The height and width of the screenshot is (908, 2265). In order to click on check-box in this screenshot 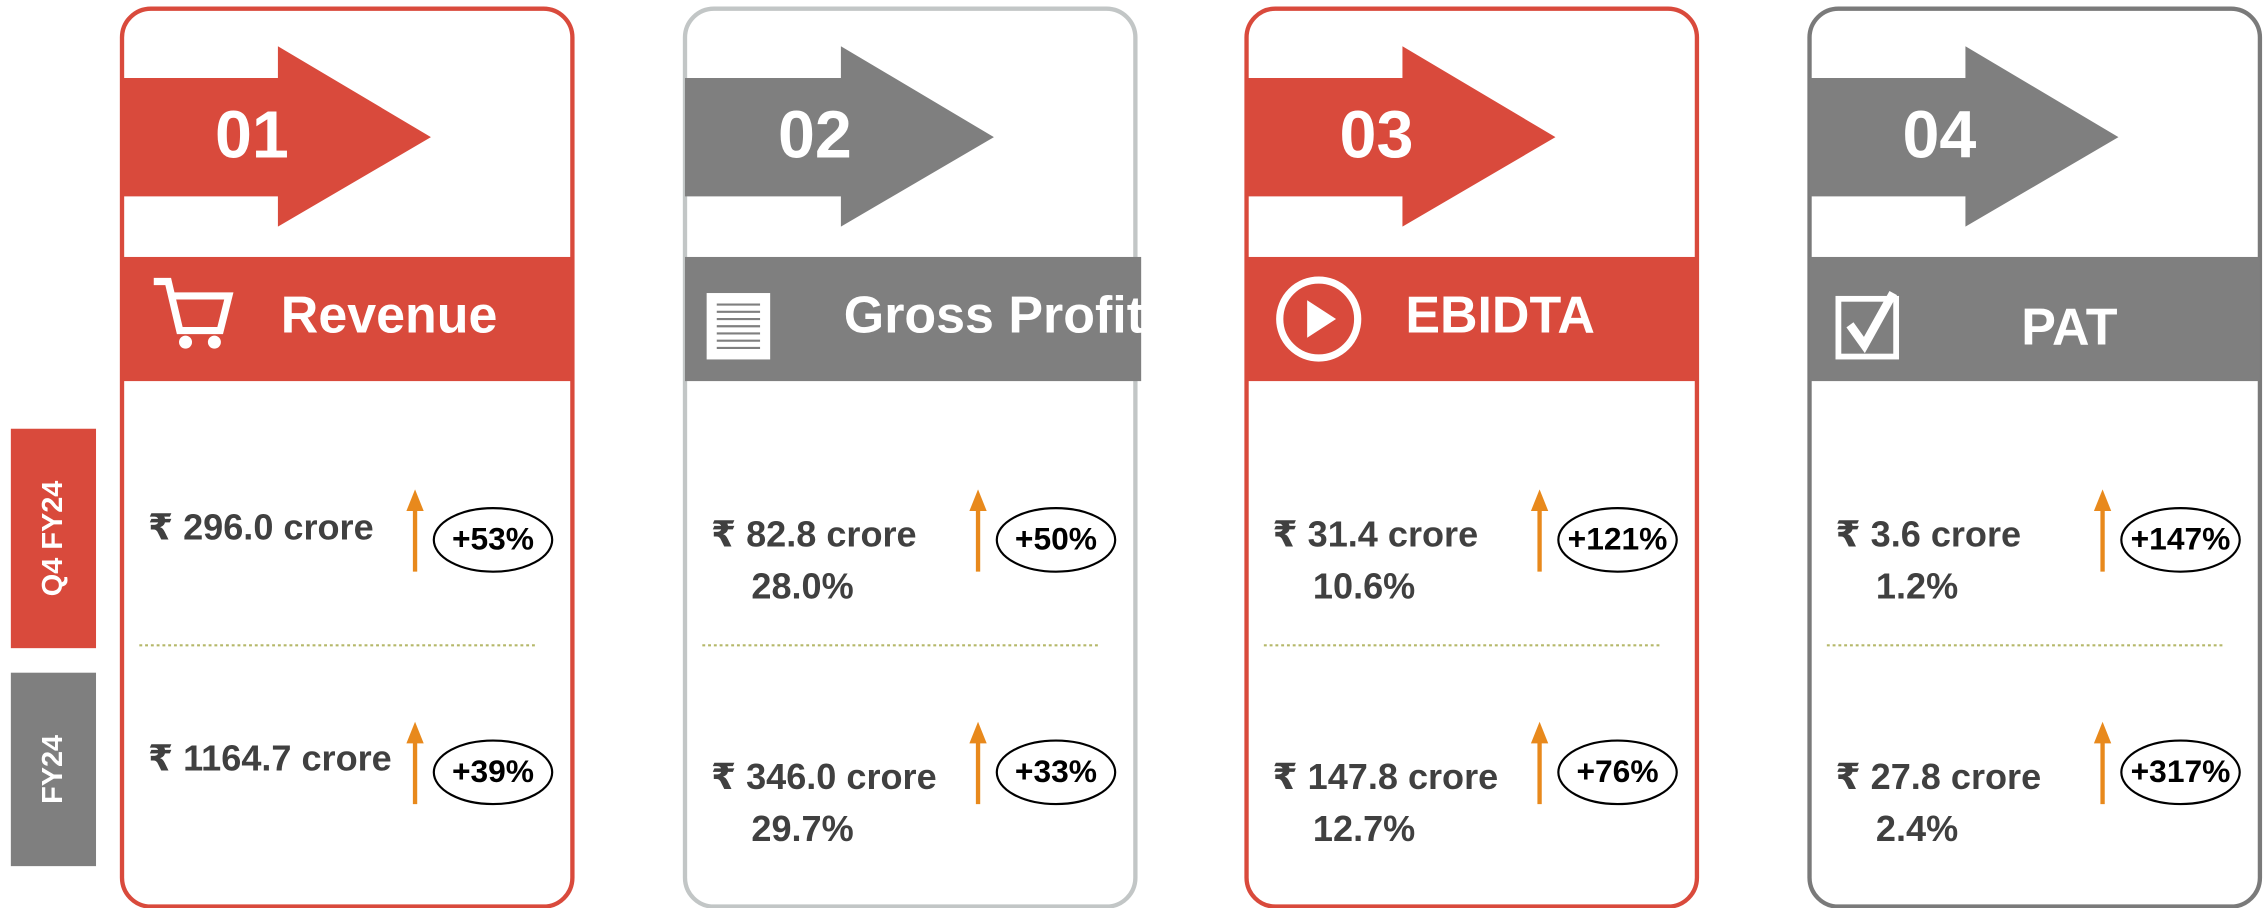, I will do `click(1867, 327)`.